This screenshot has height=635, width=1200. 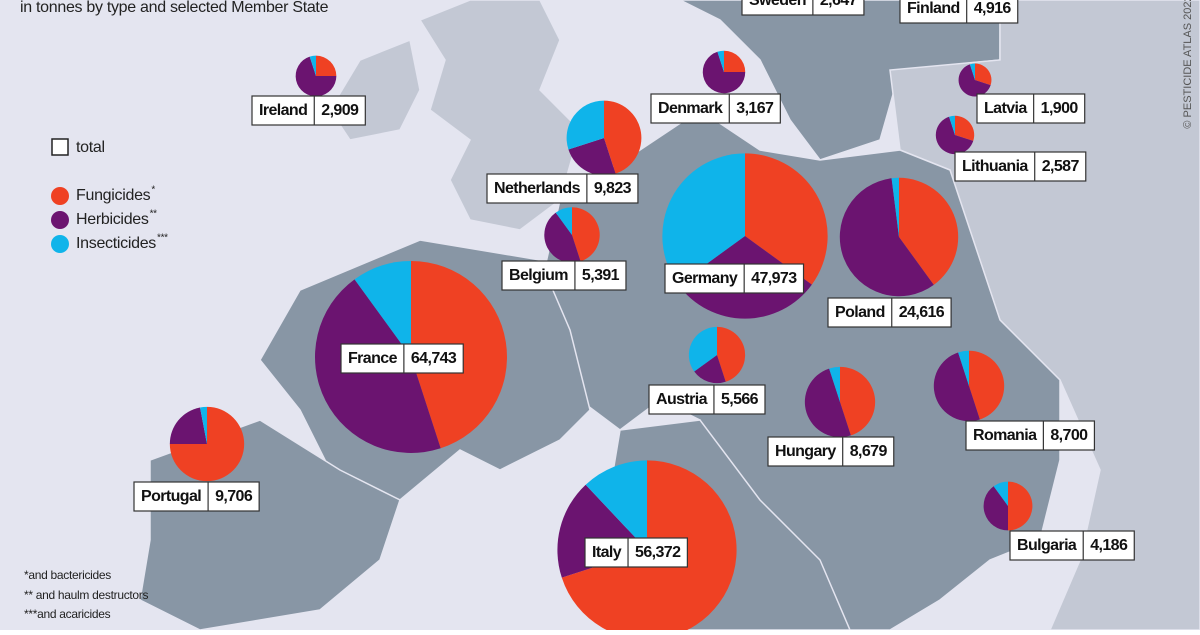 What do you see at coordinates (538, 275) in the screenshot?
I see `country-name: Belgium` at bounding box center [538, 275].